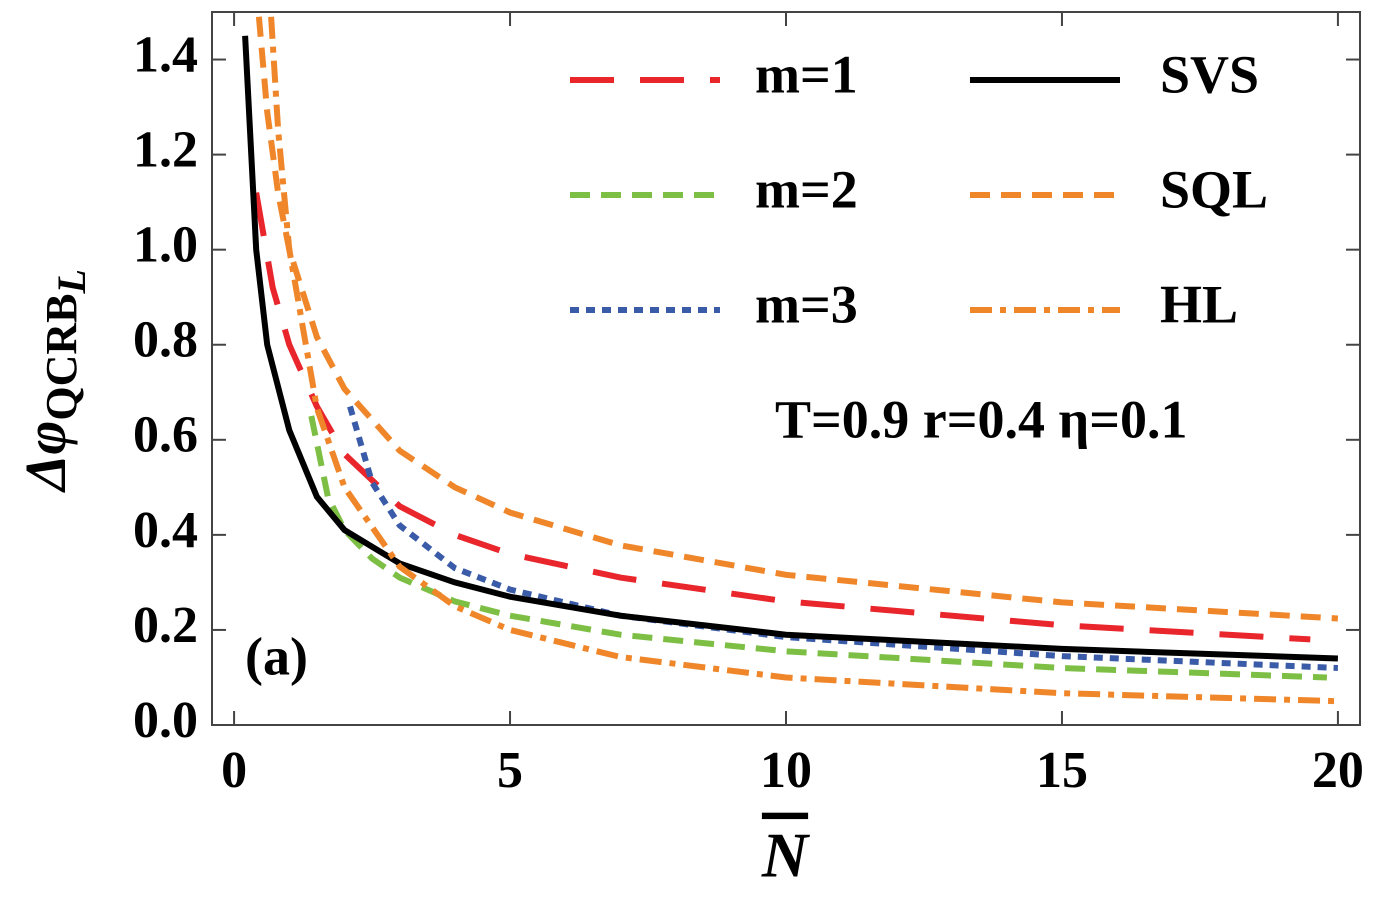 The width and height of the screenshot is (1378, 916). Describe the element at coordinates (981, 419) in the screenshot. I see `annotation: T=0.9 r=0.4 η=0.1` at that location.